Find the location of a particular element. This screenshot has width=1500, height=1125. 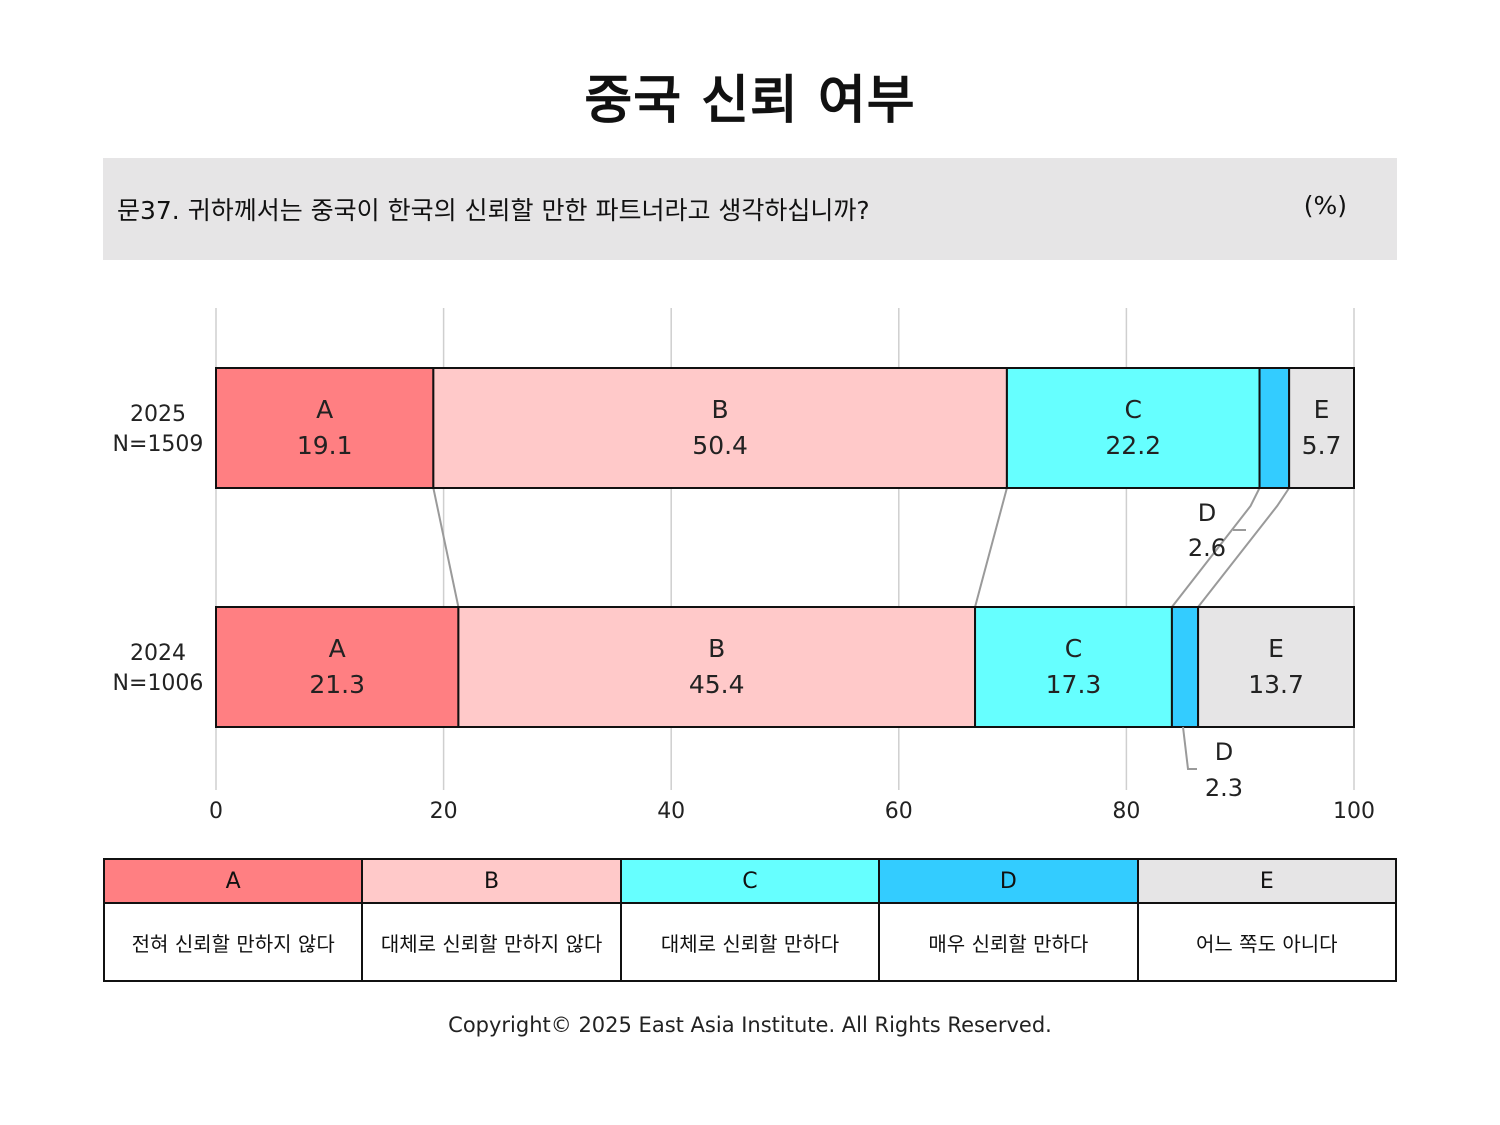

x-tick-label: 0 is located at coordinates (216, 811).